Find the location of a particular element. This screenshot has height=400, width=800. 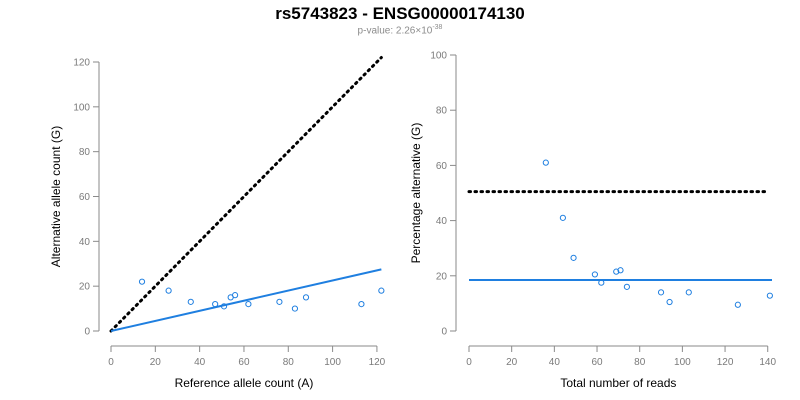

y-tick: 120 is located at coordinates (86, 63).